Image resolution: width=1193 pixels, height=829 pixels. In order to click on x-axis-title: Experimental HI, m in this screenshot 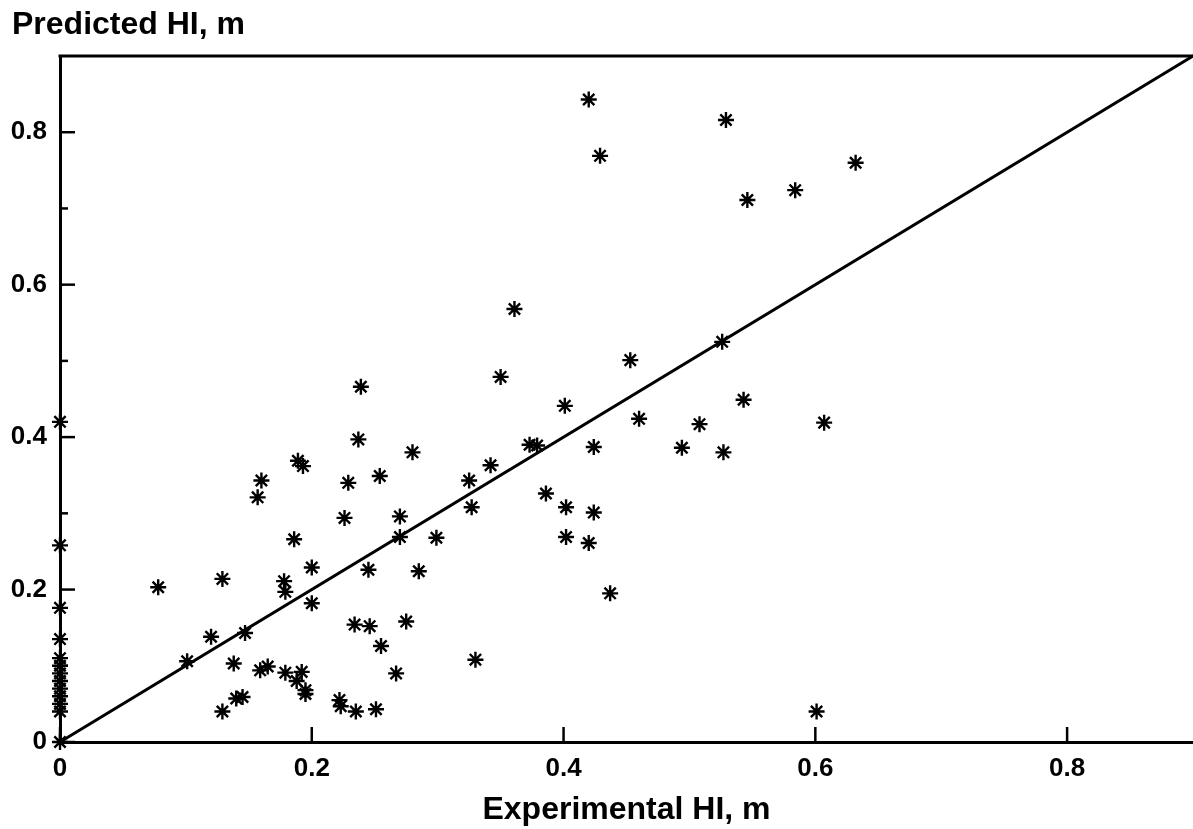, I will do `click(626, 807)`.